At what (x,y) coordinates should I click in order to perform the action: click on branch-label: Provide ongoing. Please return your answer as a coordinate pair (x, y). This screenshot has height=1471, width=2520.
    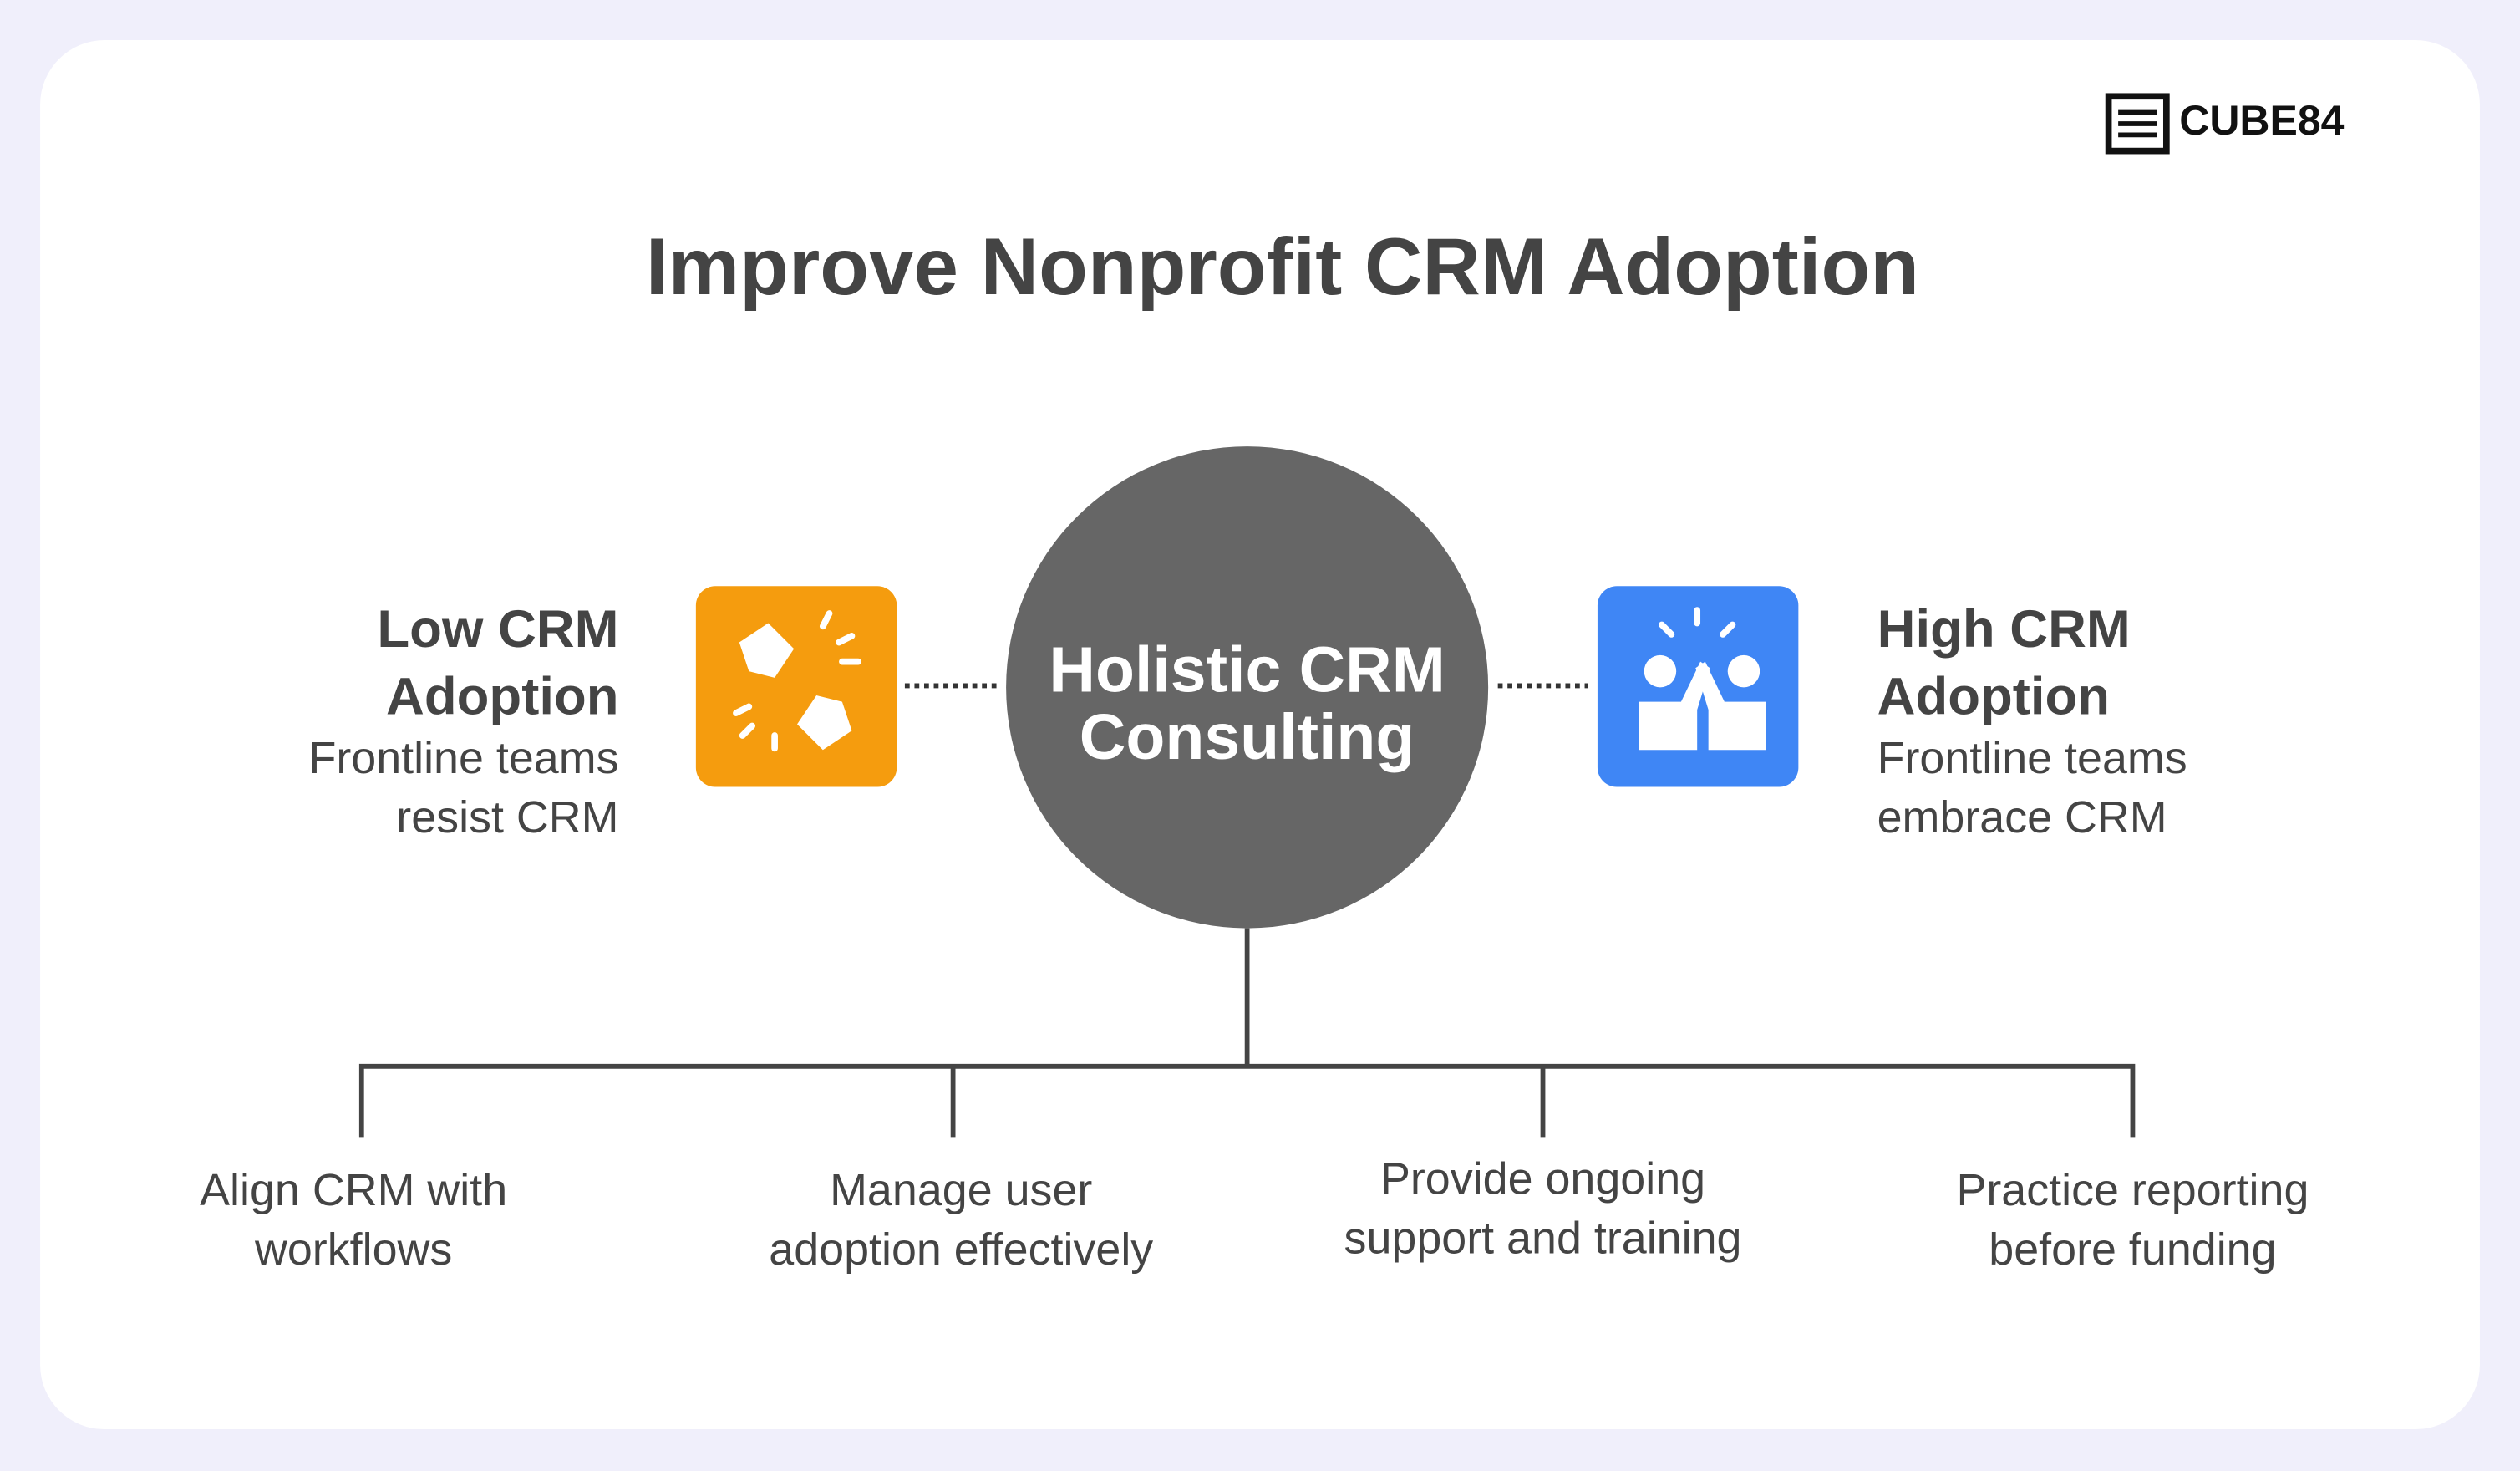
    Looking at the image, I should click on (1542, 1178).